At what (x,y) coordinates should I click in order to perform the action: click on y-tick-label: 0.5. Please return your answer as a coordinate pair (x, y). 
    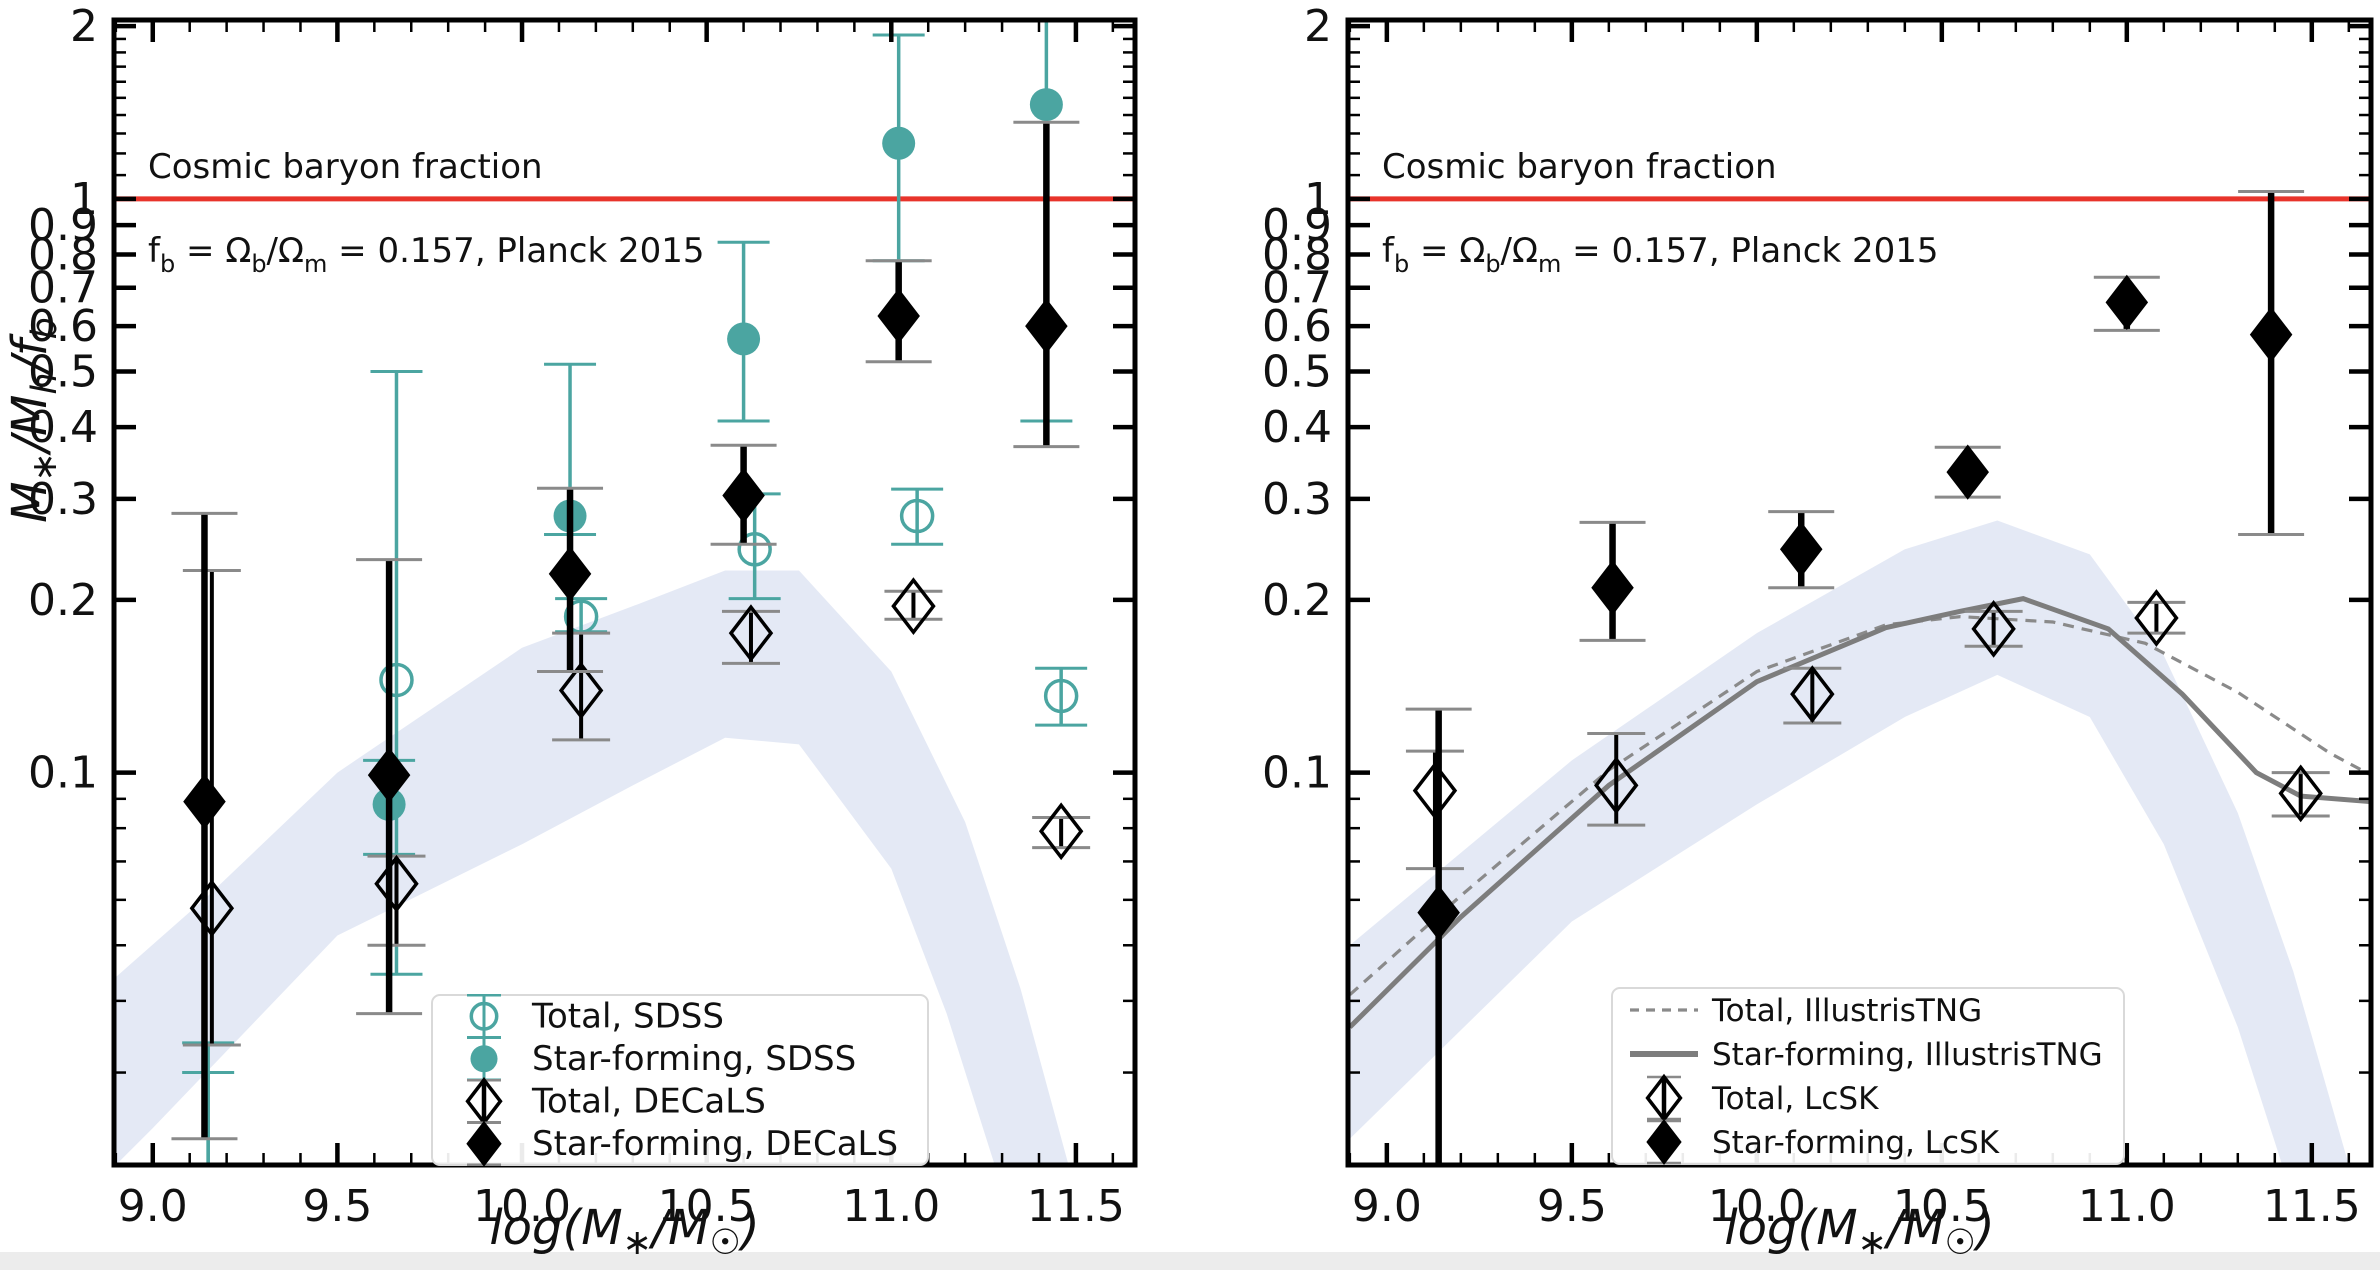
    Looking at the image, I should click on (63, 372).